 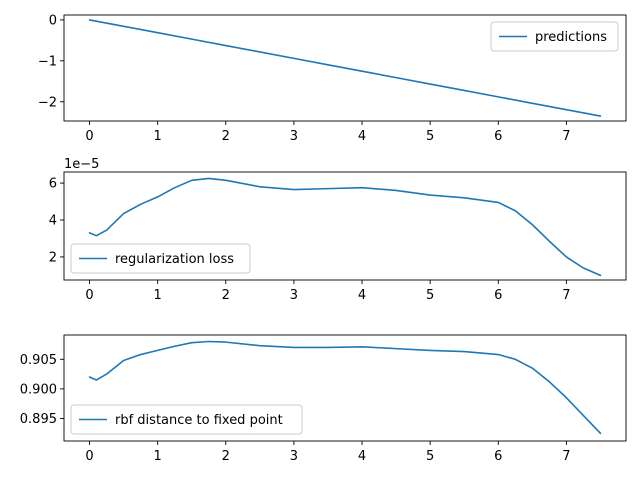 I want to click on y-tick-label: 0, so click(x=53, y=20).